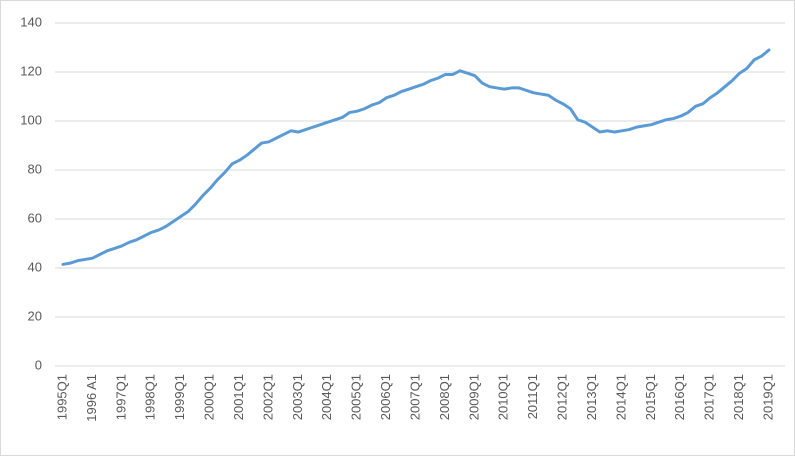 Image resolution: width=795 pixels, height=456 pixels. What do you see at coordinates (35, 315) in the screenshot?
I see `y-tick-label: 20` at bounding box center [35, 315].